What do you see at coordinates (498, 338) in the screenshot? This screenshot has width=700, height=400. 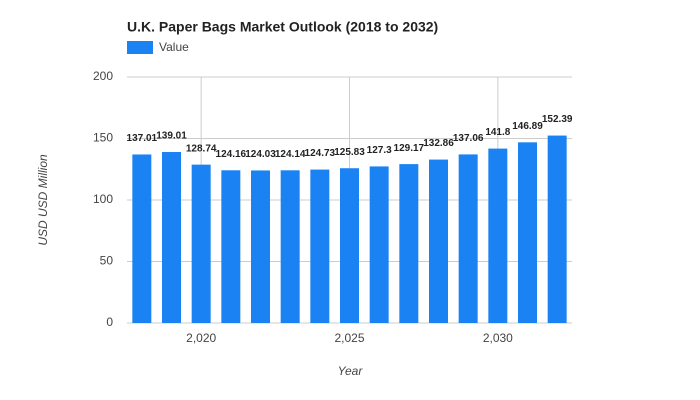 I see `x-tick-label: 2,030` at bounding box center [498, 338].